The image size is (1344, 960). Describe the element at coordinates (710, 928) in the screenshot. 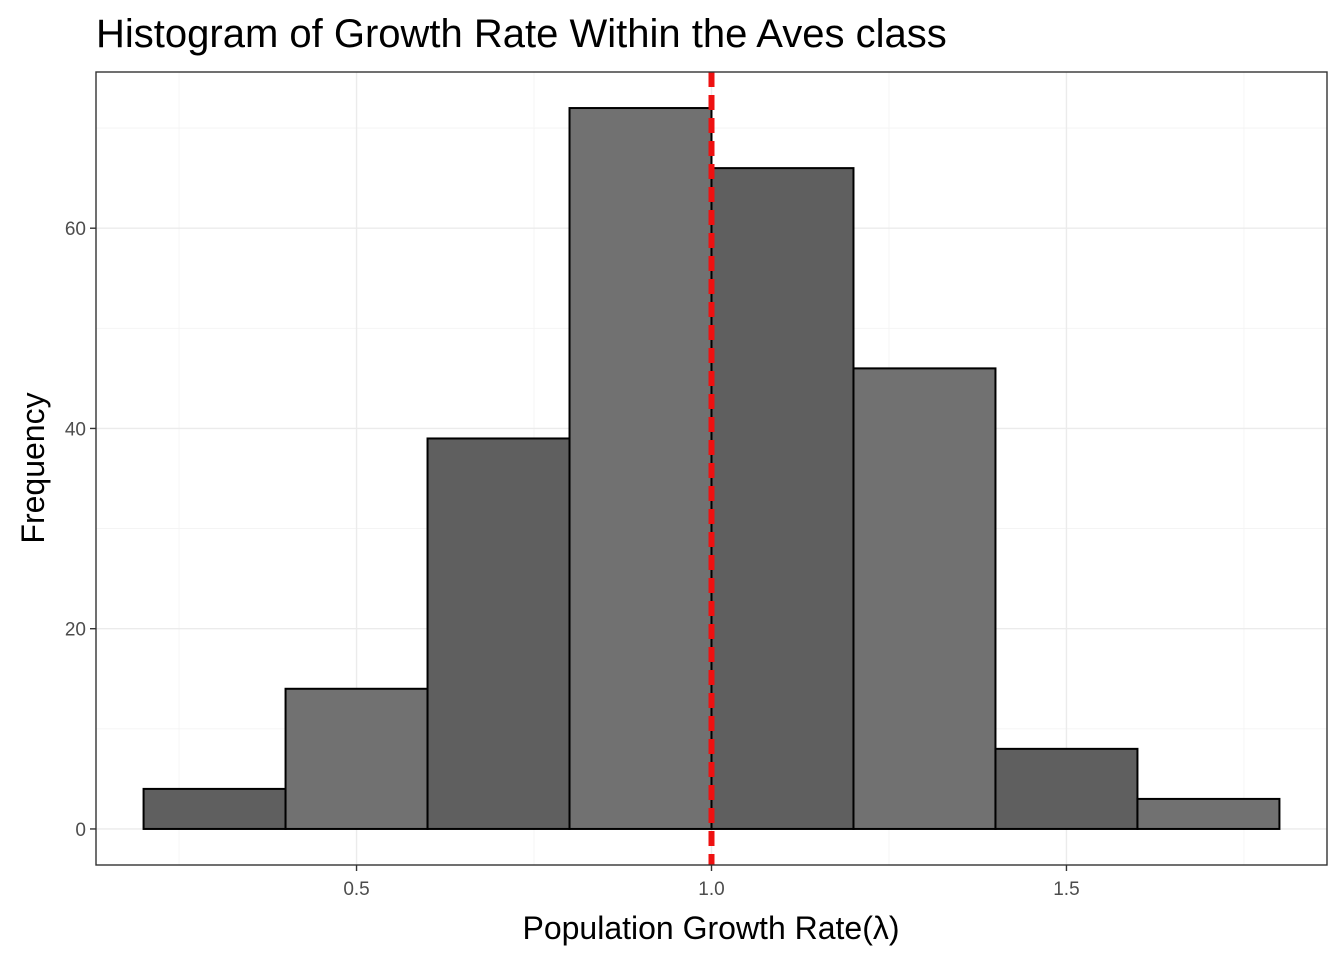

I see `x-axis-title: Population Growth Rate(λ)` at that location.